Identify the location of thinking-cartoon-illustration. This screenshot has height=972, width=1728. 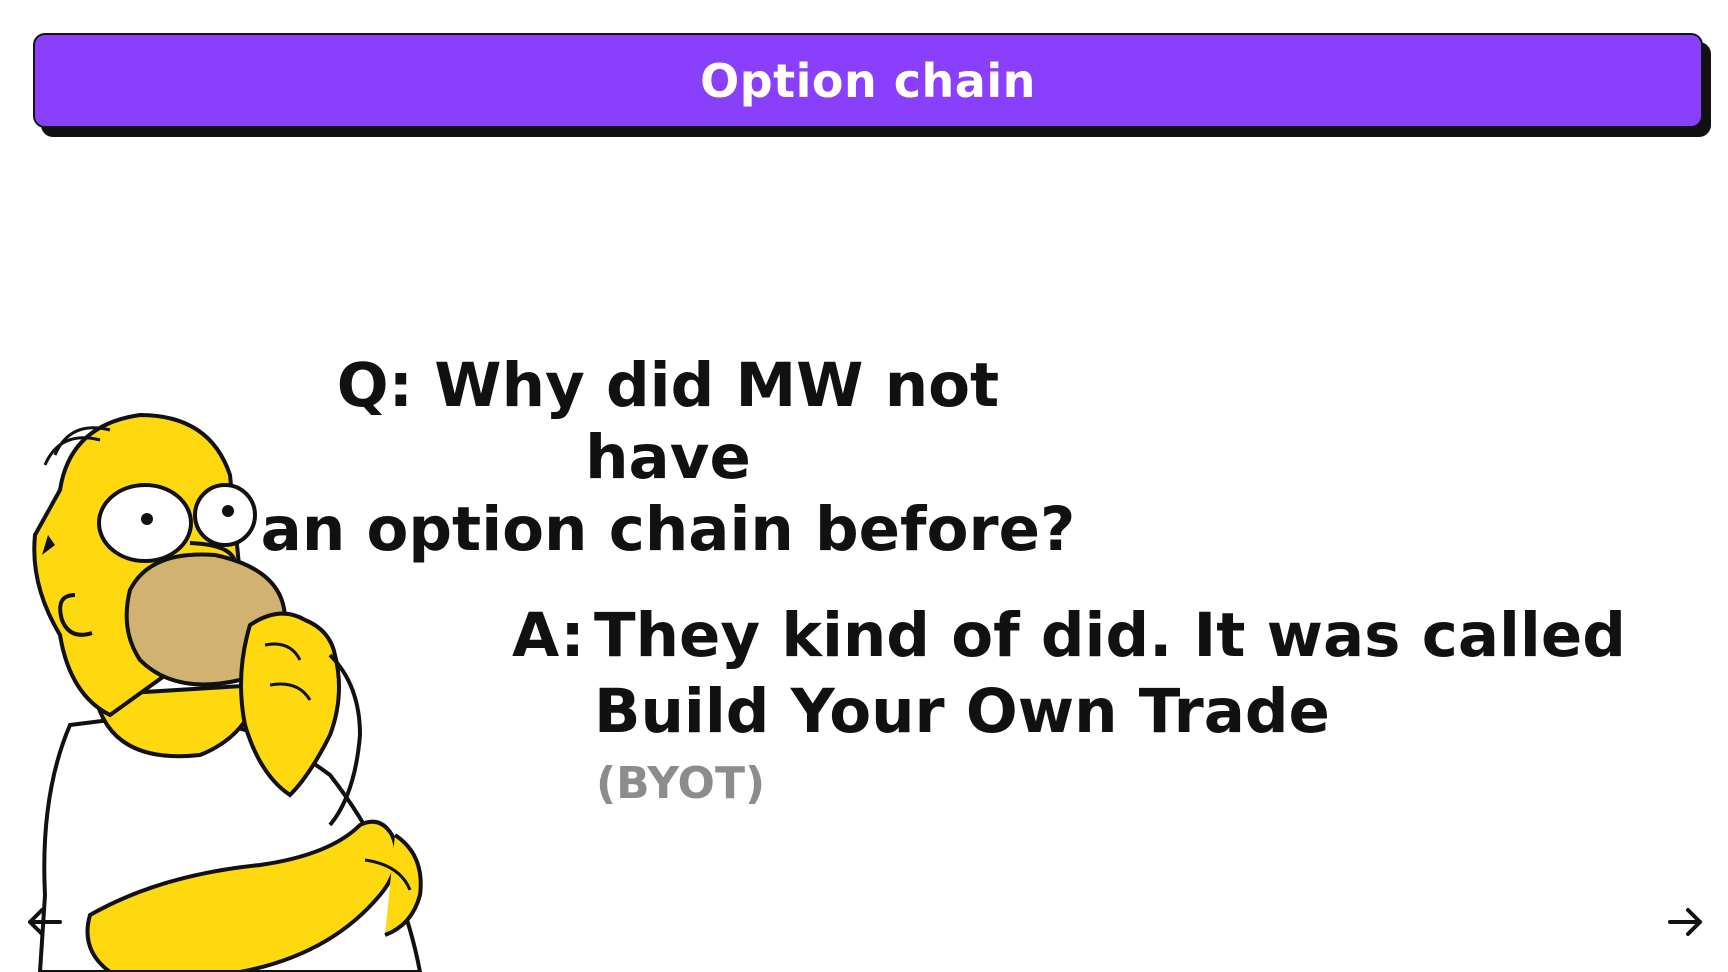
(227, 692).